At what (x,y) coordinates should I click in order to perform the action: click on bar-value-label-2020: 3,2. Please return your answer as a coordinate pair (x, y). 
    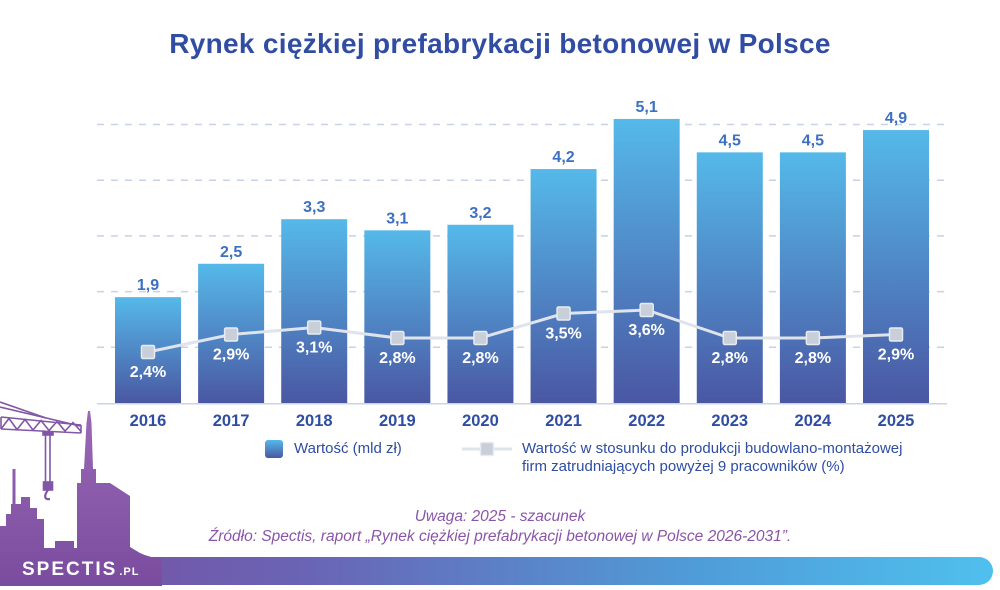
    Looking at the image, I should click on (480, 213).